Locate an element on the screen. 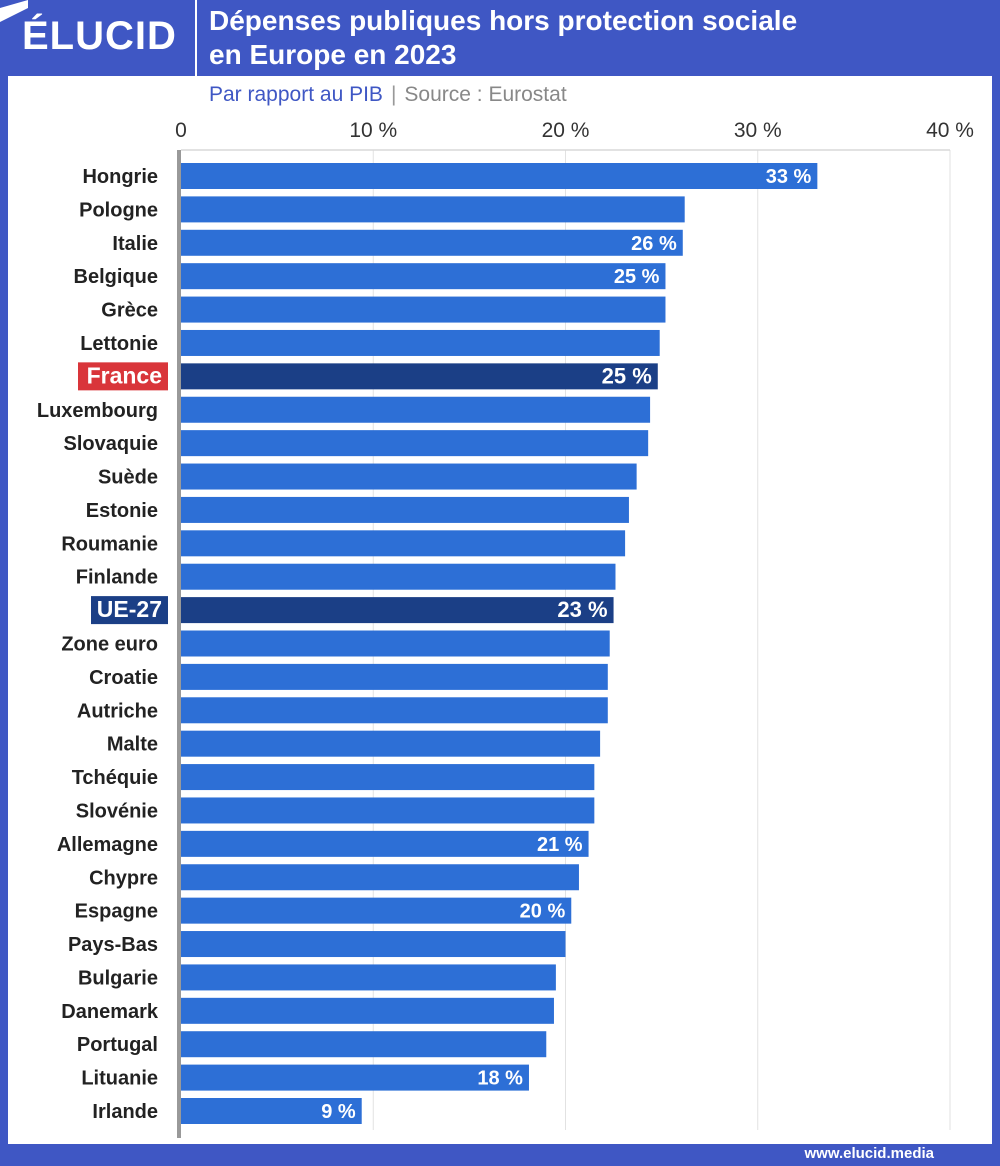 The width and height of the screenshot is (1000, 1166). category-label: Chypre is located at coordinates (123, 878).